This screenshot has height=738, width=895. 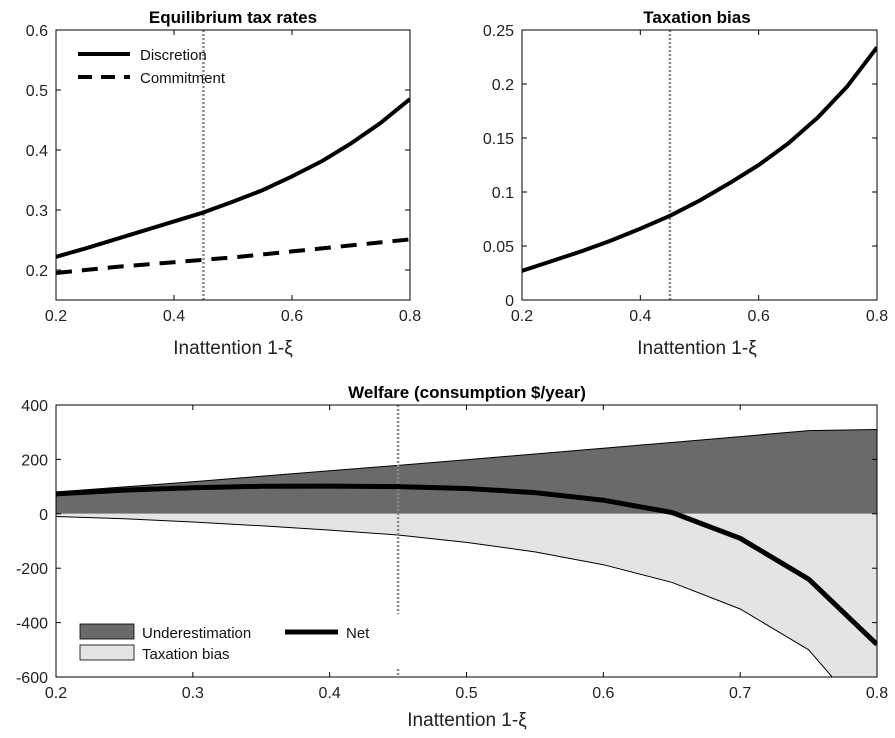 What do you see at coordinates (34, 406) in the screenshot?
I see `y-tick-label: 400` at bounding box center [34, 406].